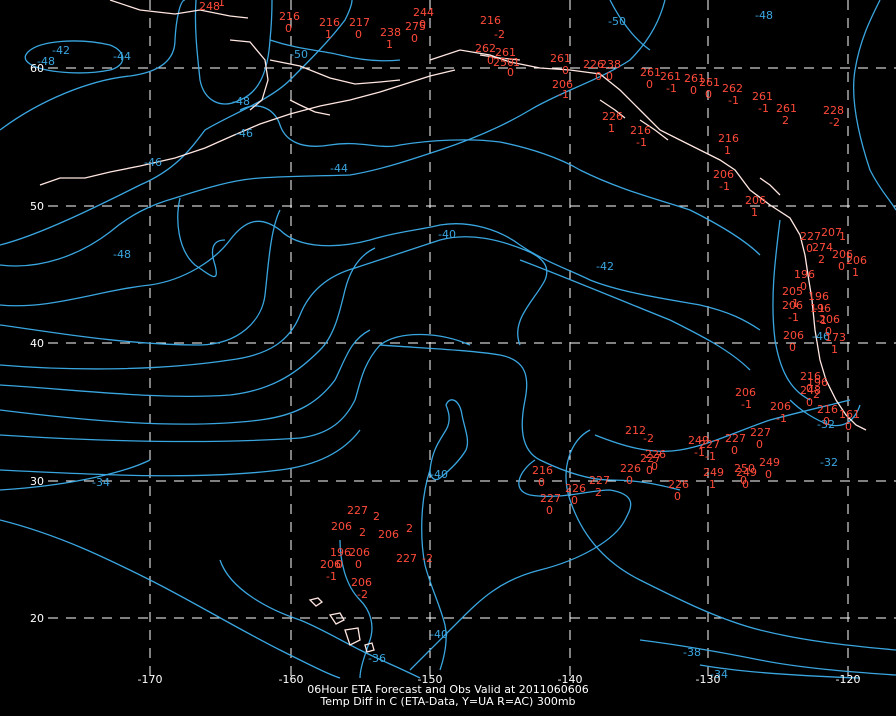 This screenshot has width=896, height=716. I want to click on station-plot: 228-2, so click(833, 116).